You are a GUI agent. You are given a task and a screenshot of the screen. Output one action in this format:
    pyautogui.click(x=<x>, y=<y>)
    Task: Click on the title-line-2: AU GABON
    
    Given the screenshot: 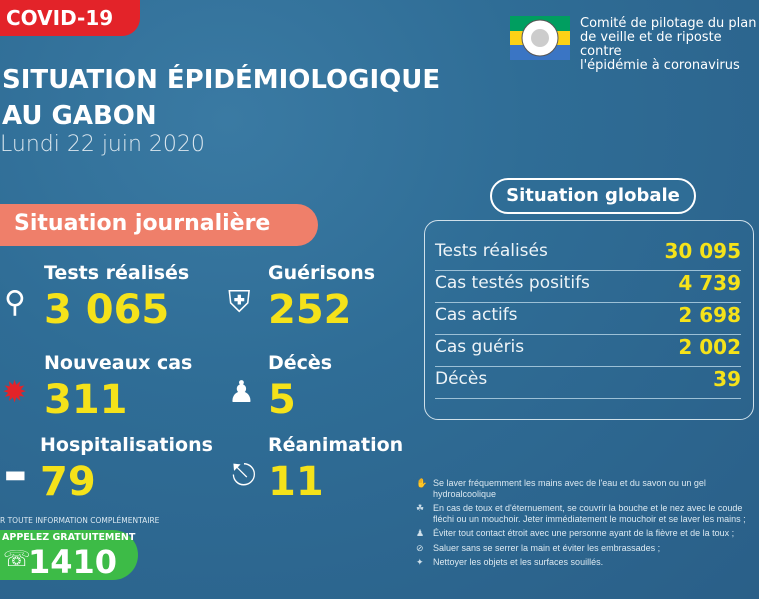 What is the action you would take?
    pyautogui.click(x=79, y=116)
    